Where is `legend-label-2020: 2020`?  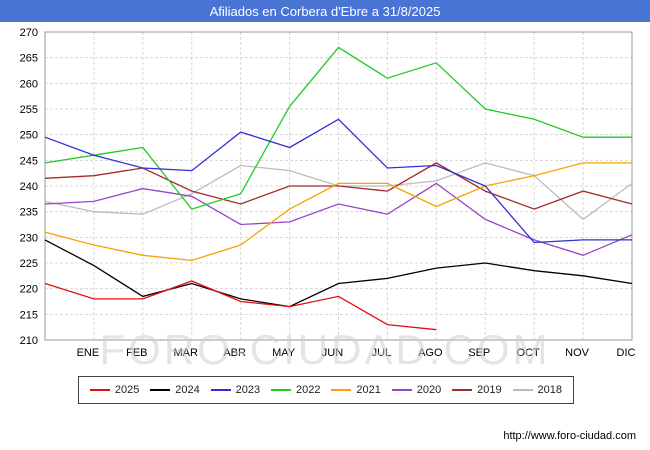 legend-label-2020: 2020 is located at coordinates (429, 390).